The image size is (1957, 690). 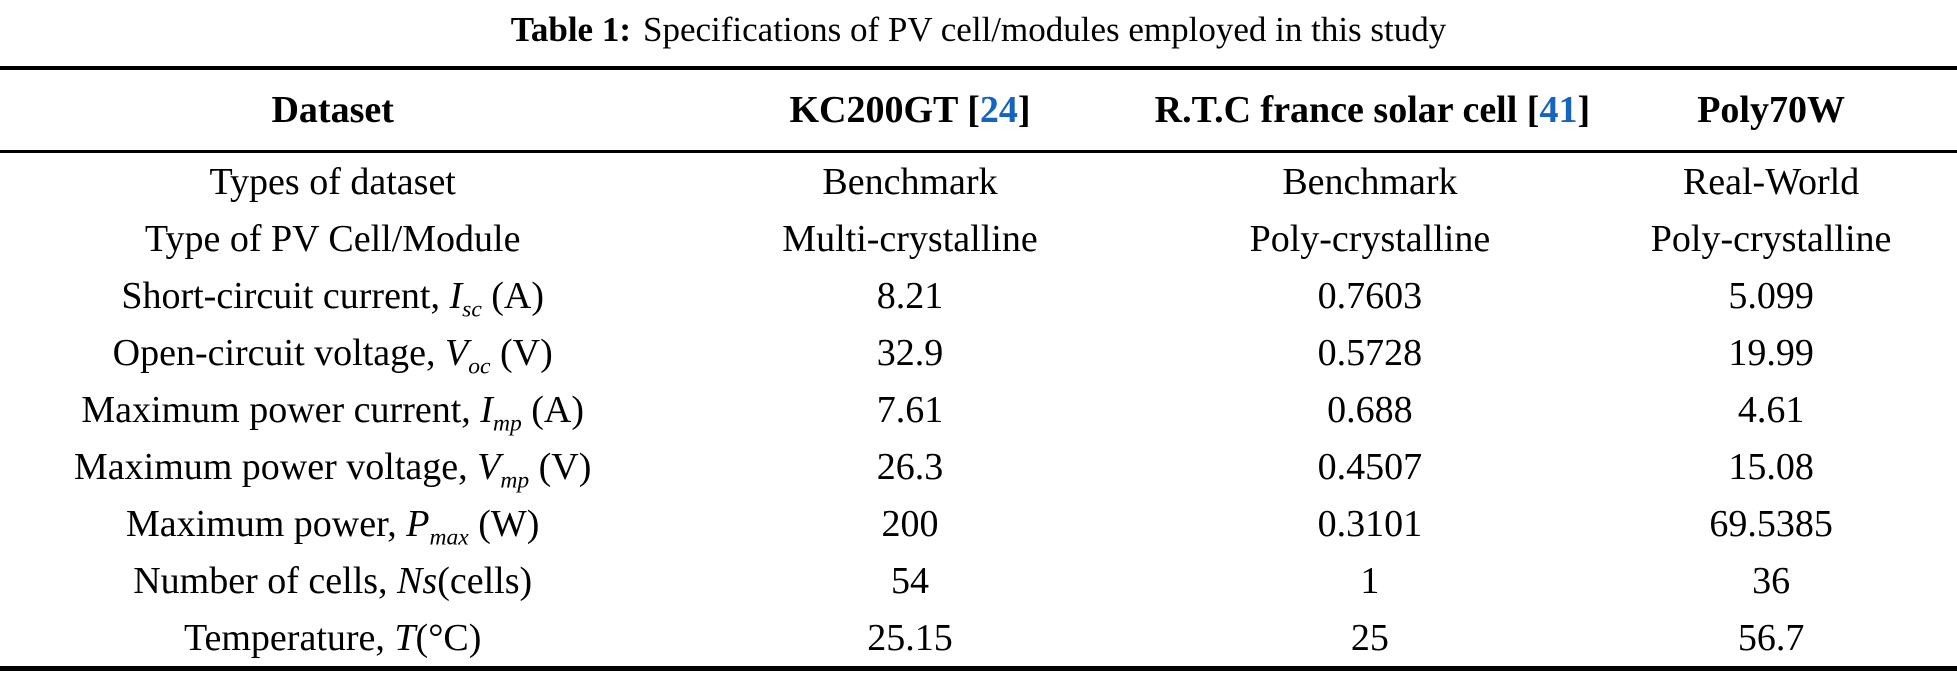 I want to click on citation-link: 24, so click(x=998, y=110).